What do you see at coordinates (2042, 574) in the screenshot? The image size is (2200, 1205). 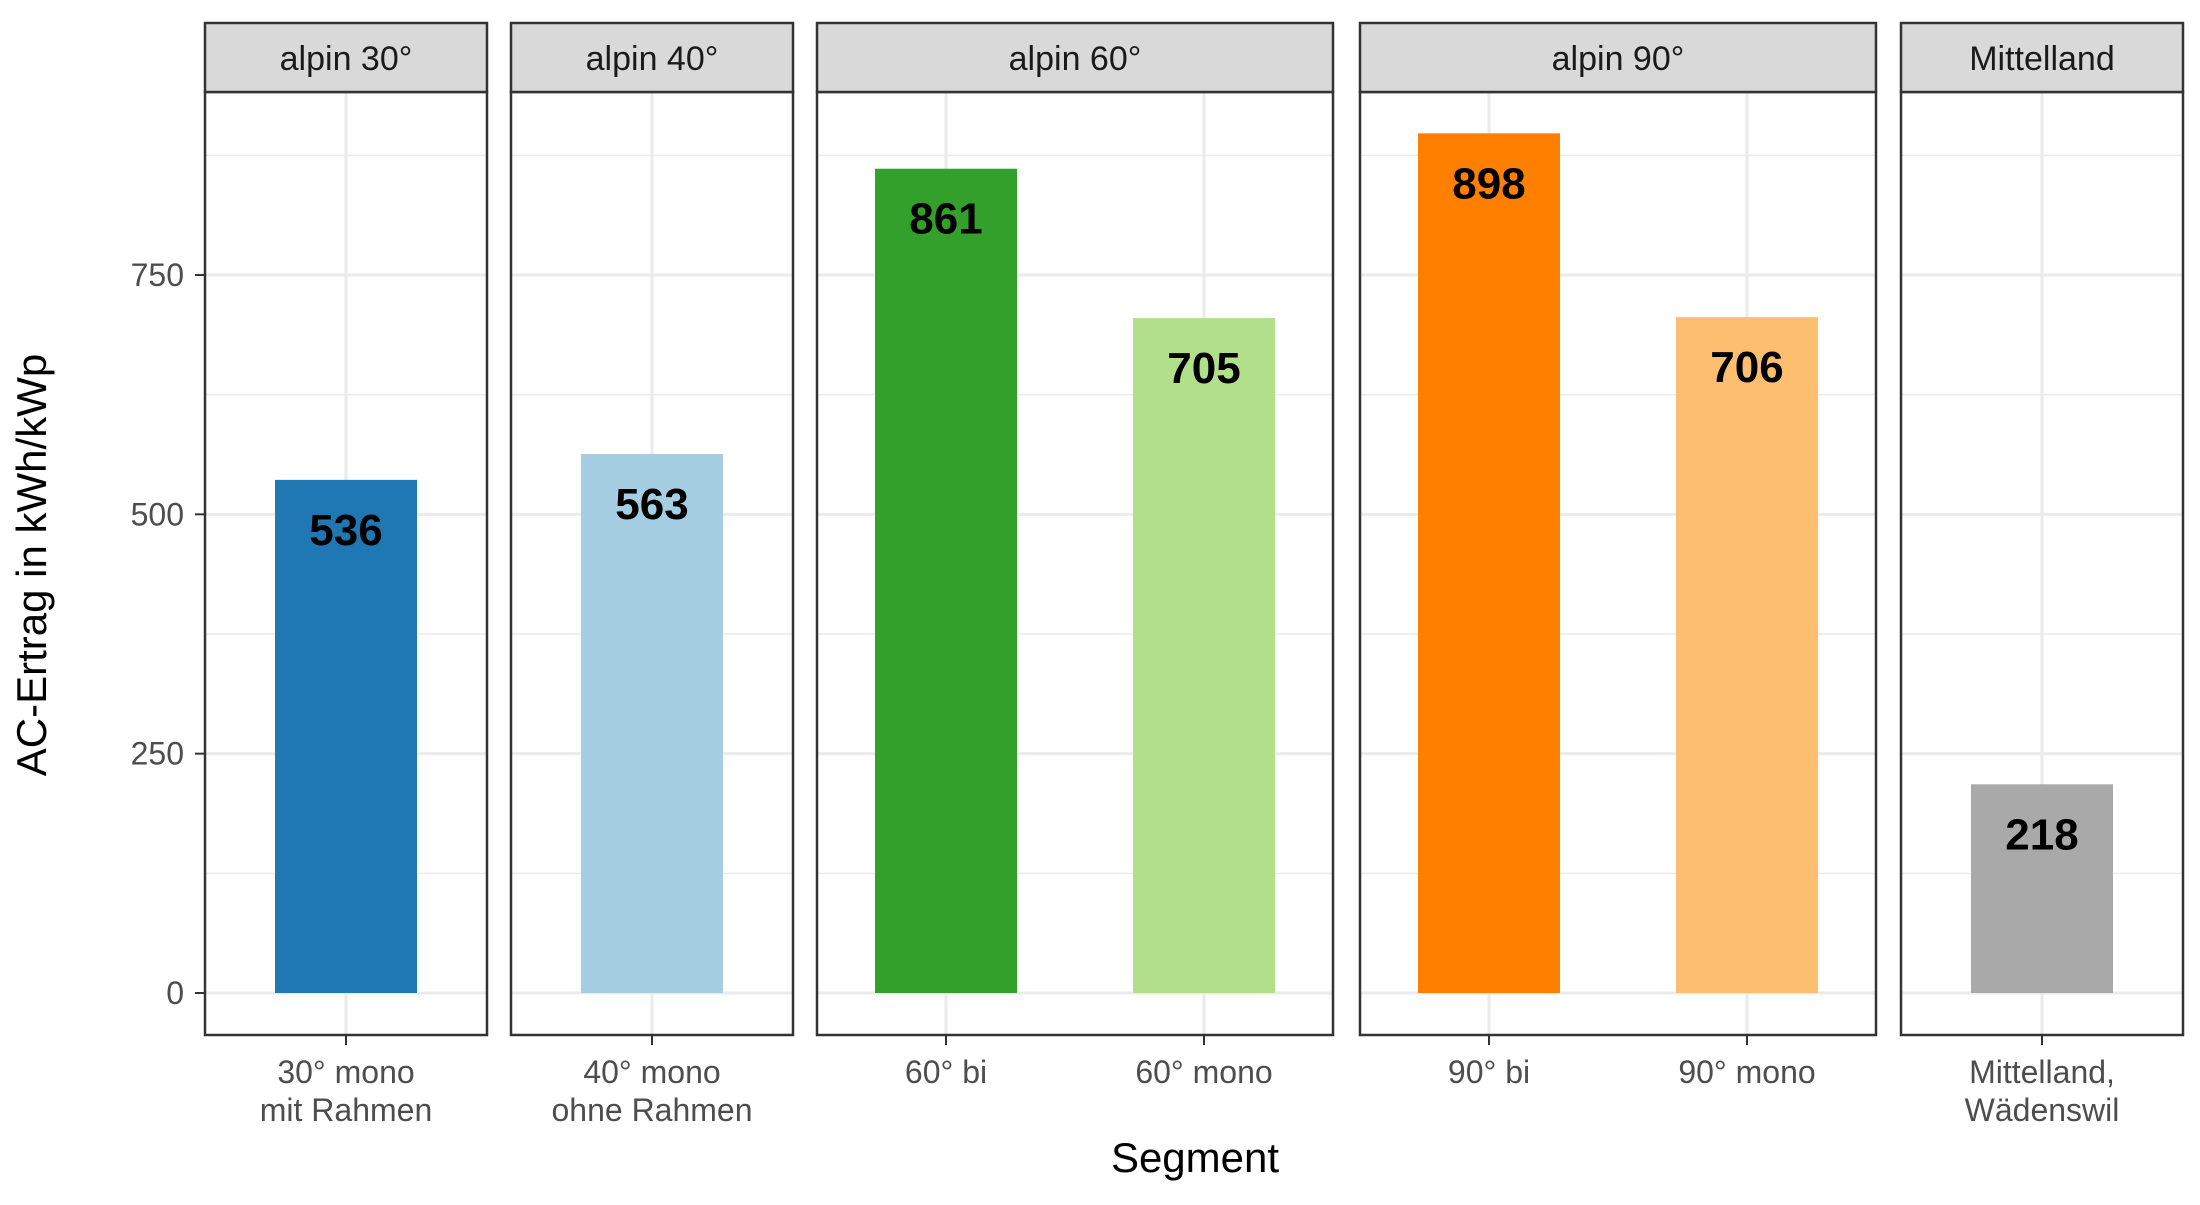 I see `facet-panel: 218 Mittelland,Wädenswil Mittelland` at bounding box center [2042, 574].